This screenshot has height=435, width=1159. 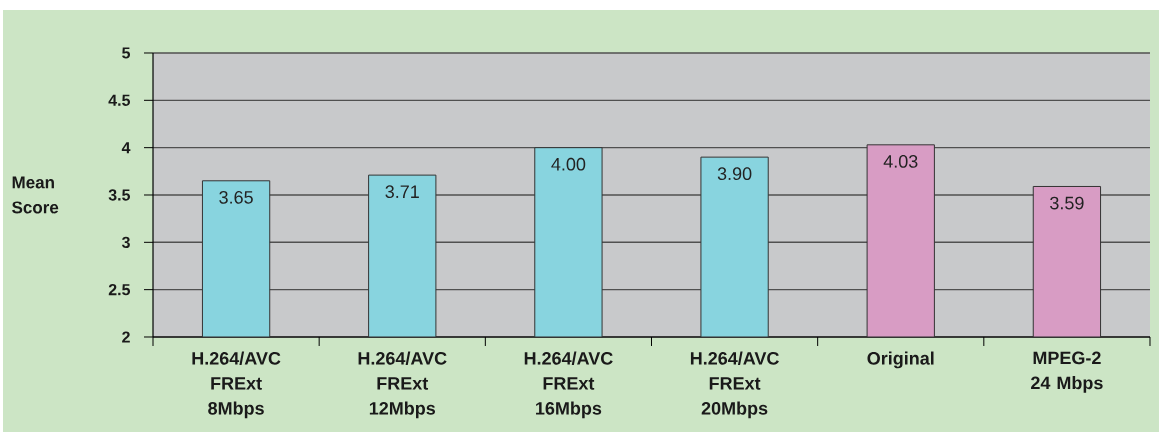 I want to click on y-tick-label: 4, so click(x=126, y=148).